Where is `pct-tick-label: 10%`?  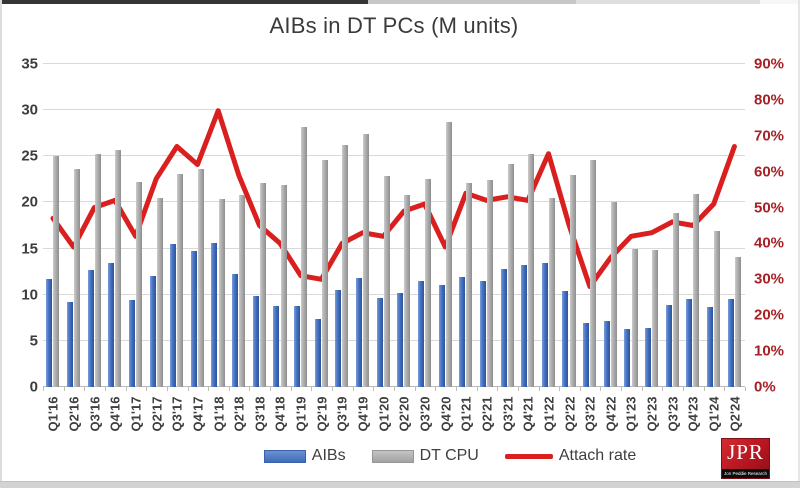
pct-tick-label: 10% is located at coordinates (769, 351).